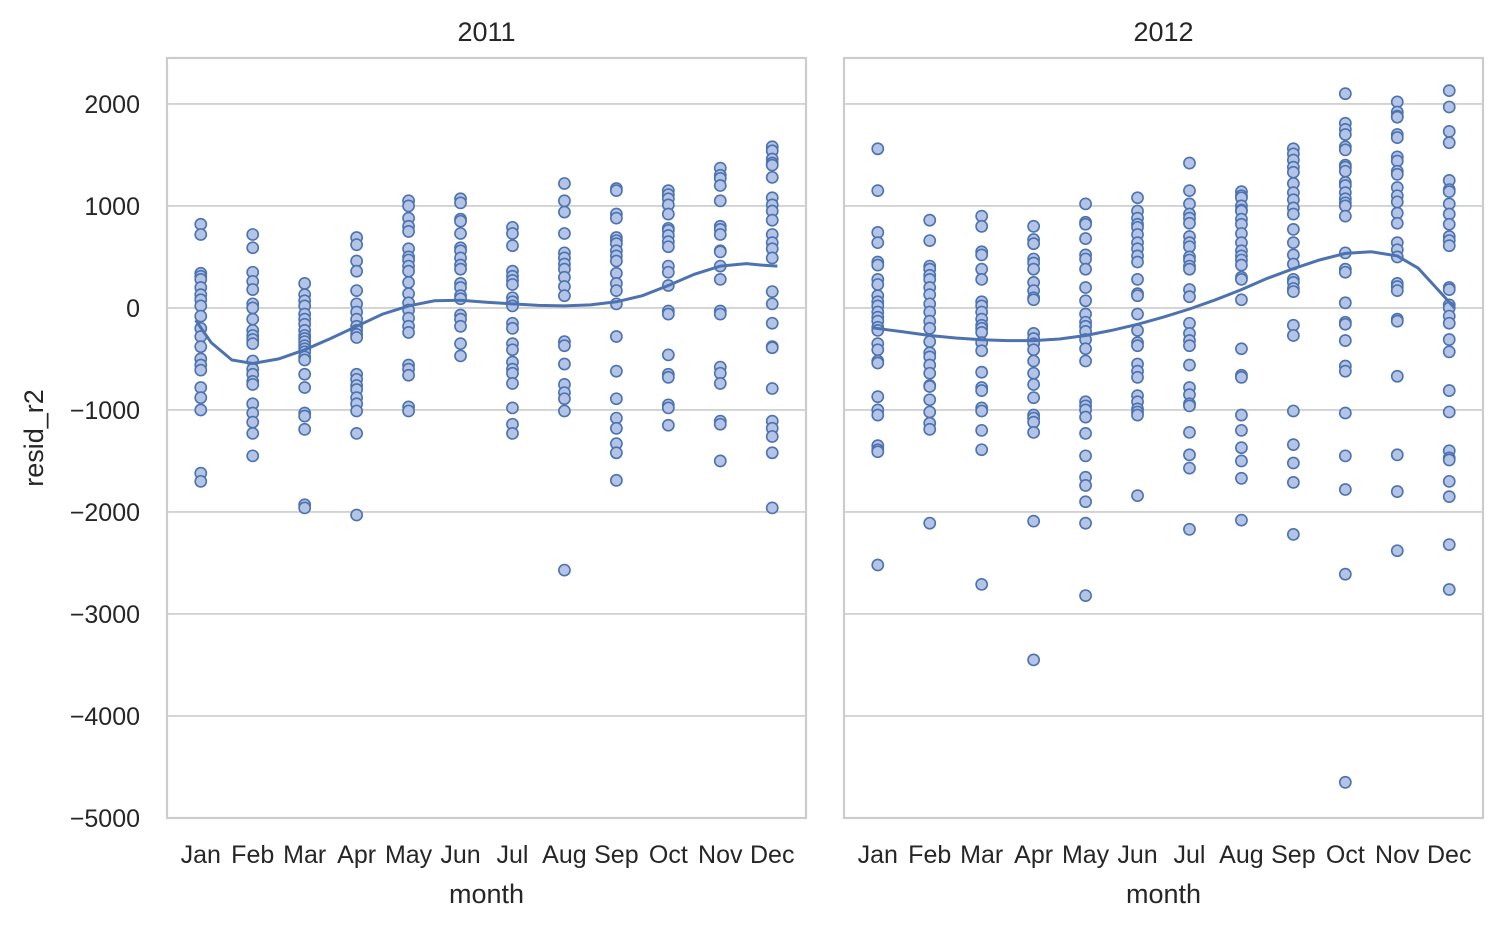 The image size is (1501, 929). What do you see at coordinates (1293, 855) in the screenshot?
I see `x-tick-label: Sep` at bounding box center [1293, 855].